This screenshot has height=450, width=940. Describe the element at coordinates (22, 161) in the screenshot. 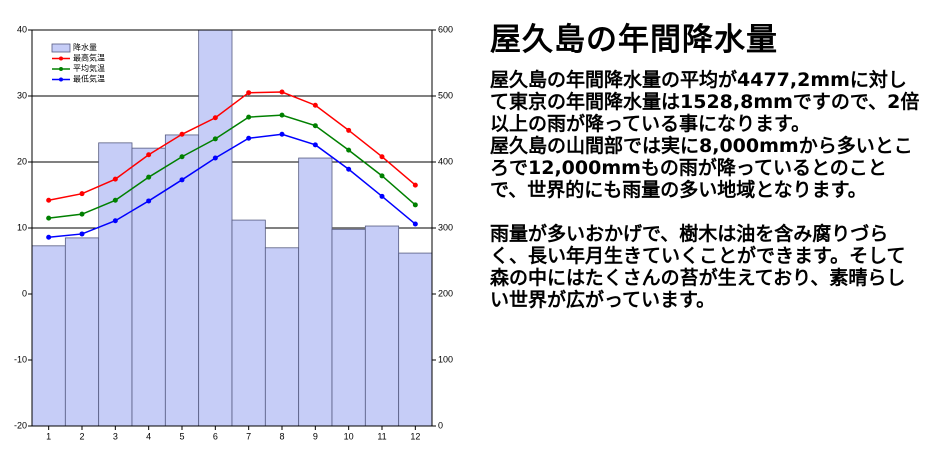

I see `y-tick-label: 20` at that location.